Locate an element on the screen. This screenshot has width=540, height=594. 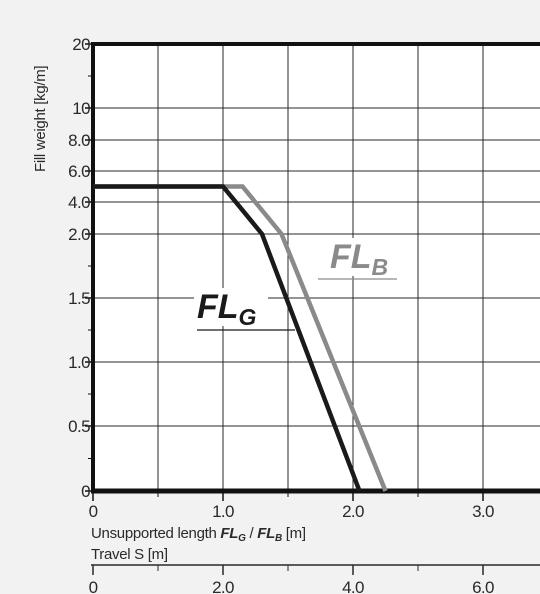
x-axis-title-part: G is located at coordinates (242, 538).